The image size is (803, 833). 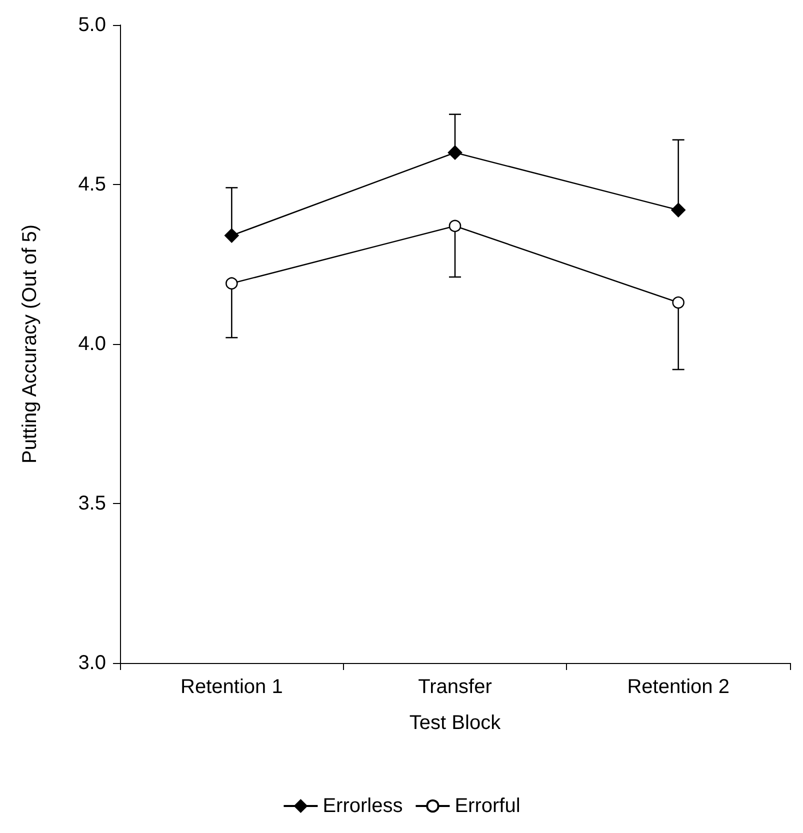 What do you see at coordinates (487, 806) in the screenshot?
I see `legend-label: Errorful` at bounding box center [487, 806].